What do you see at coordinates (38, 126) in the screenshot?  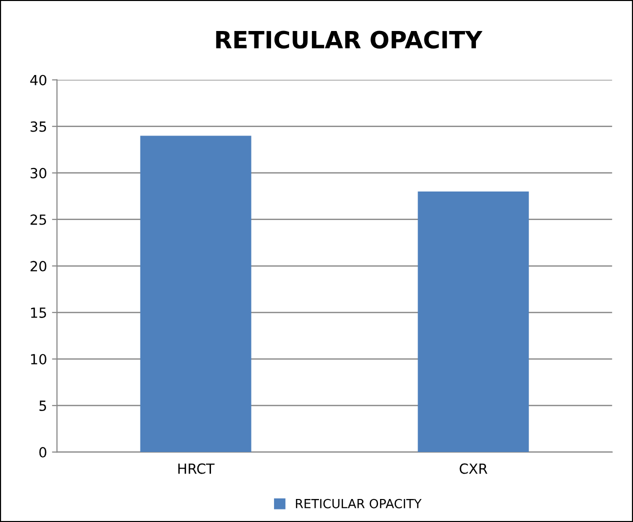 I see `y-tick-label: 35` at bounding box center [38, 126].